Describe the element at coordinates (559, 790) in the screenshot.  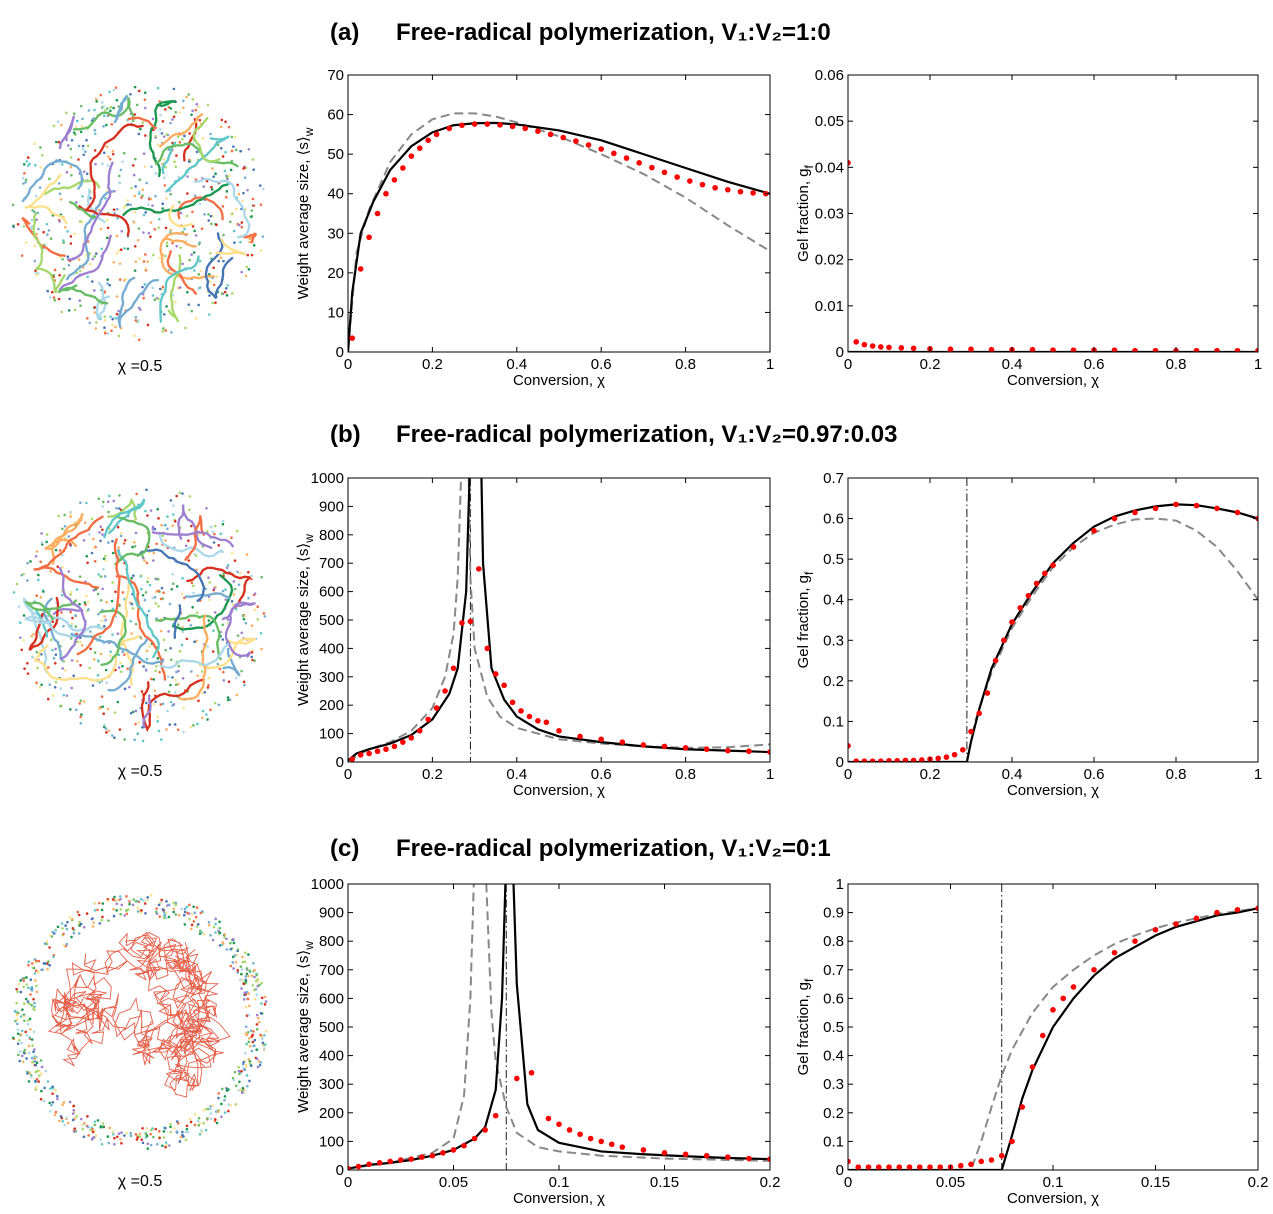
I see `x-axis-label: Conversion, χ` at that location.